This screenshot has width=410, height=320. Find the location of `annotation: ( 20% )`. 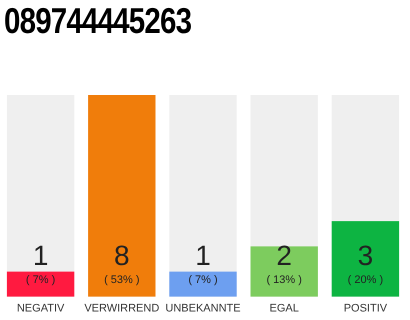

annotation: ( 20% ) is located at coordinates (366, 280).